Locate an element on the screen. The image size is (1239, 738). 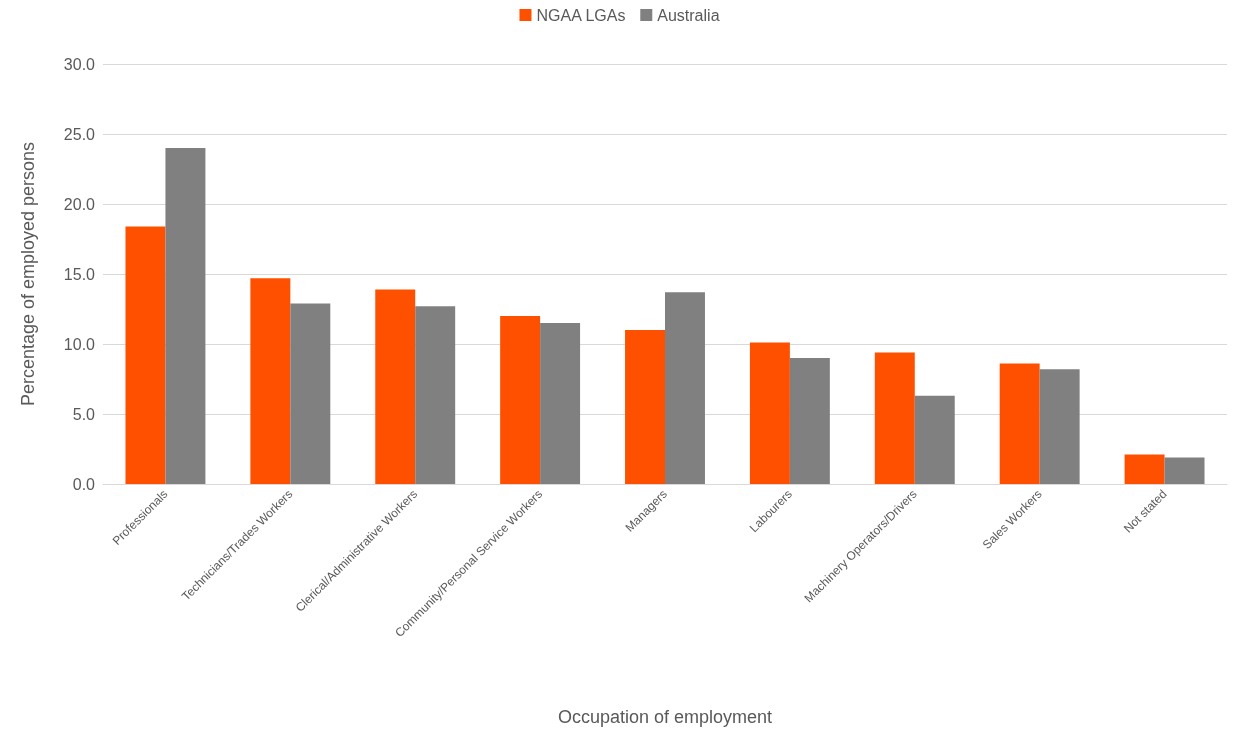
y-tick-label: 30.0 is located at coordinates (79, 64).